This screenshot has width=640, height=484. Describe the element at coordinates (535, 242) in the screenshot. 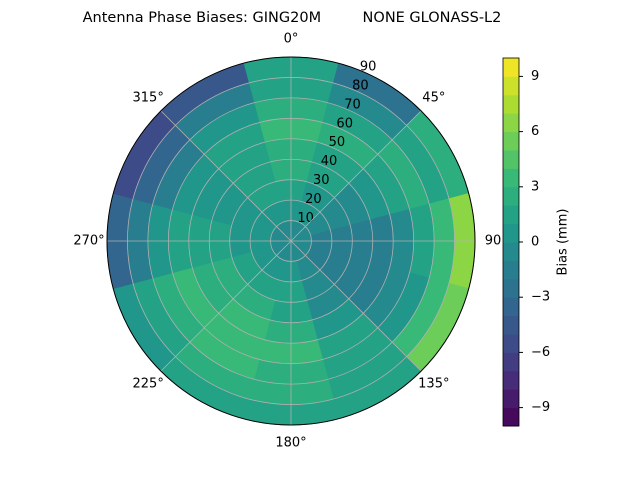

I see `colorbar-tick-label: 0` at that location.